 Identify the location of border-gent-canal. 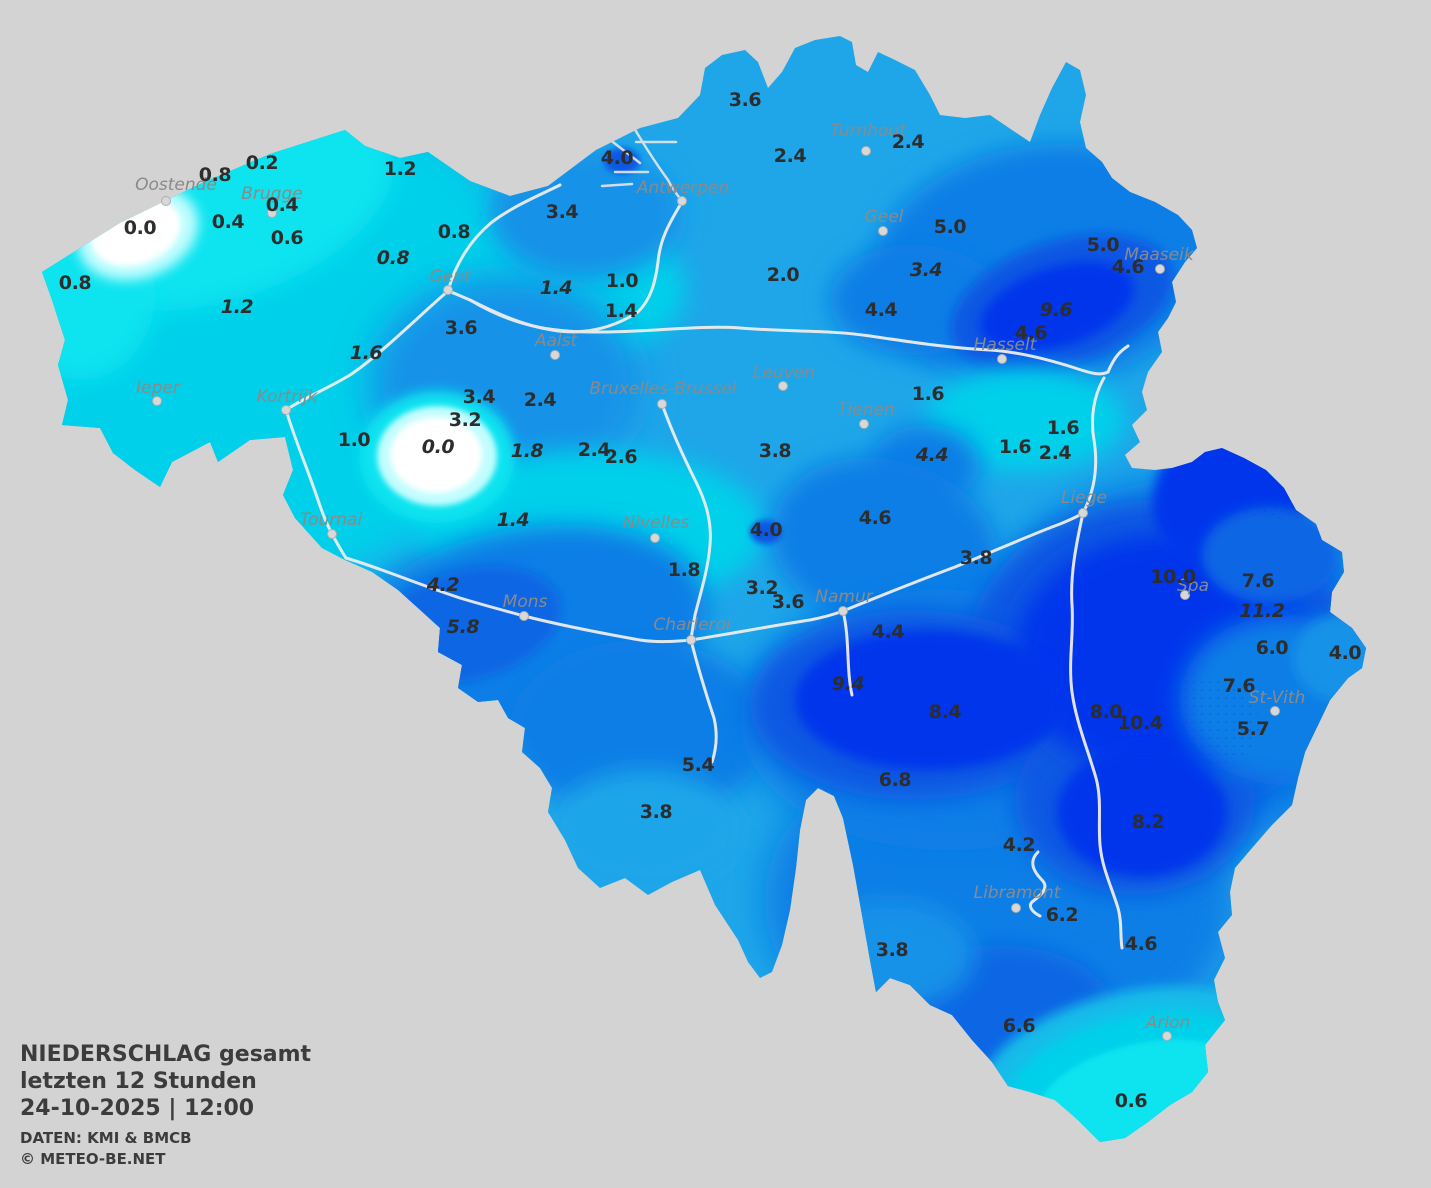
(504, 238).